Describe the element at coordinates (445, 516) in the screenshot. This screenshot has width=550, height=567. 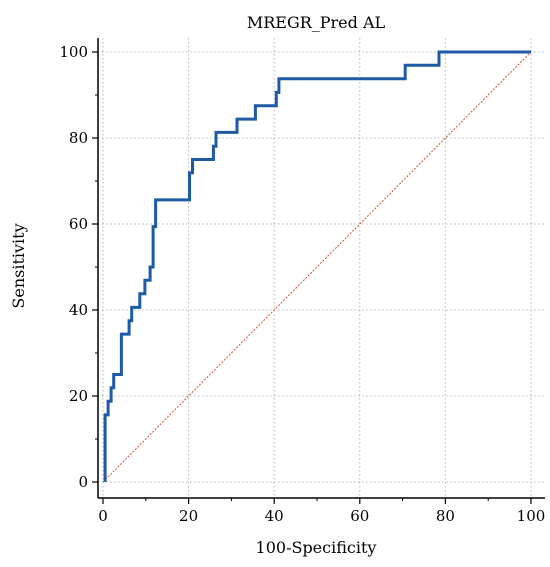
I see `x-tick-label: 80` at that location.